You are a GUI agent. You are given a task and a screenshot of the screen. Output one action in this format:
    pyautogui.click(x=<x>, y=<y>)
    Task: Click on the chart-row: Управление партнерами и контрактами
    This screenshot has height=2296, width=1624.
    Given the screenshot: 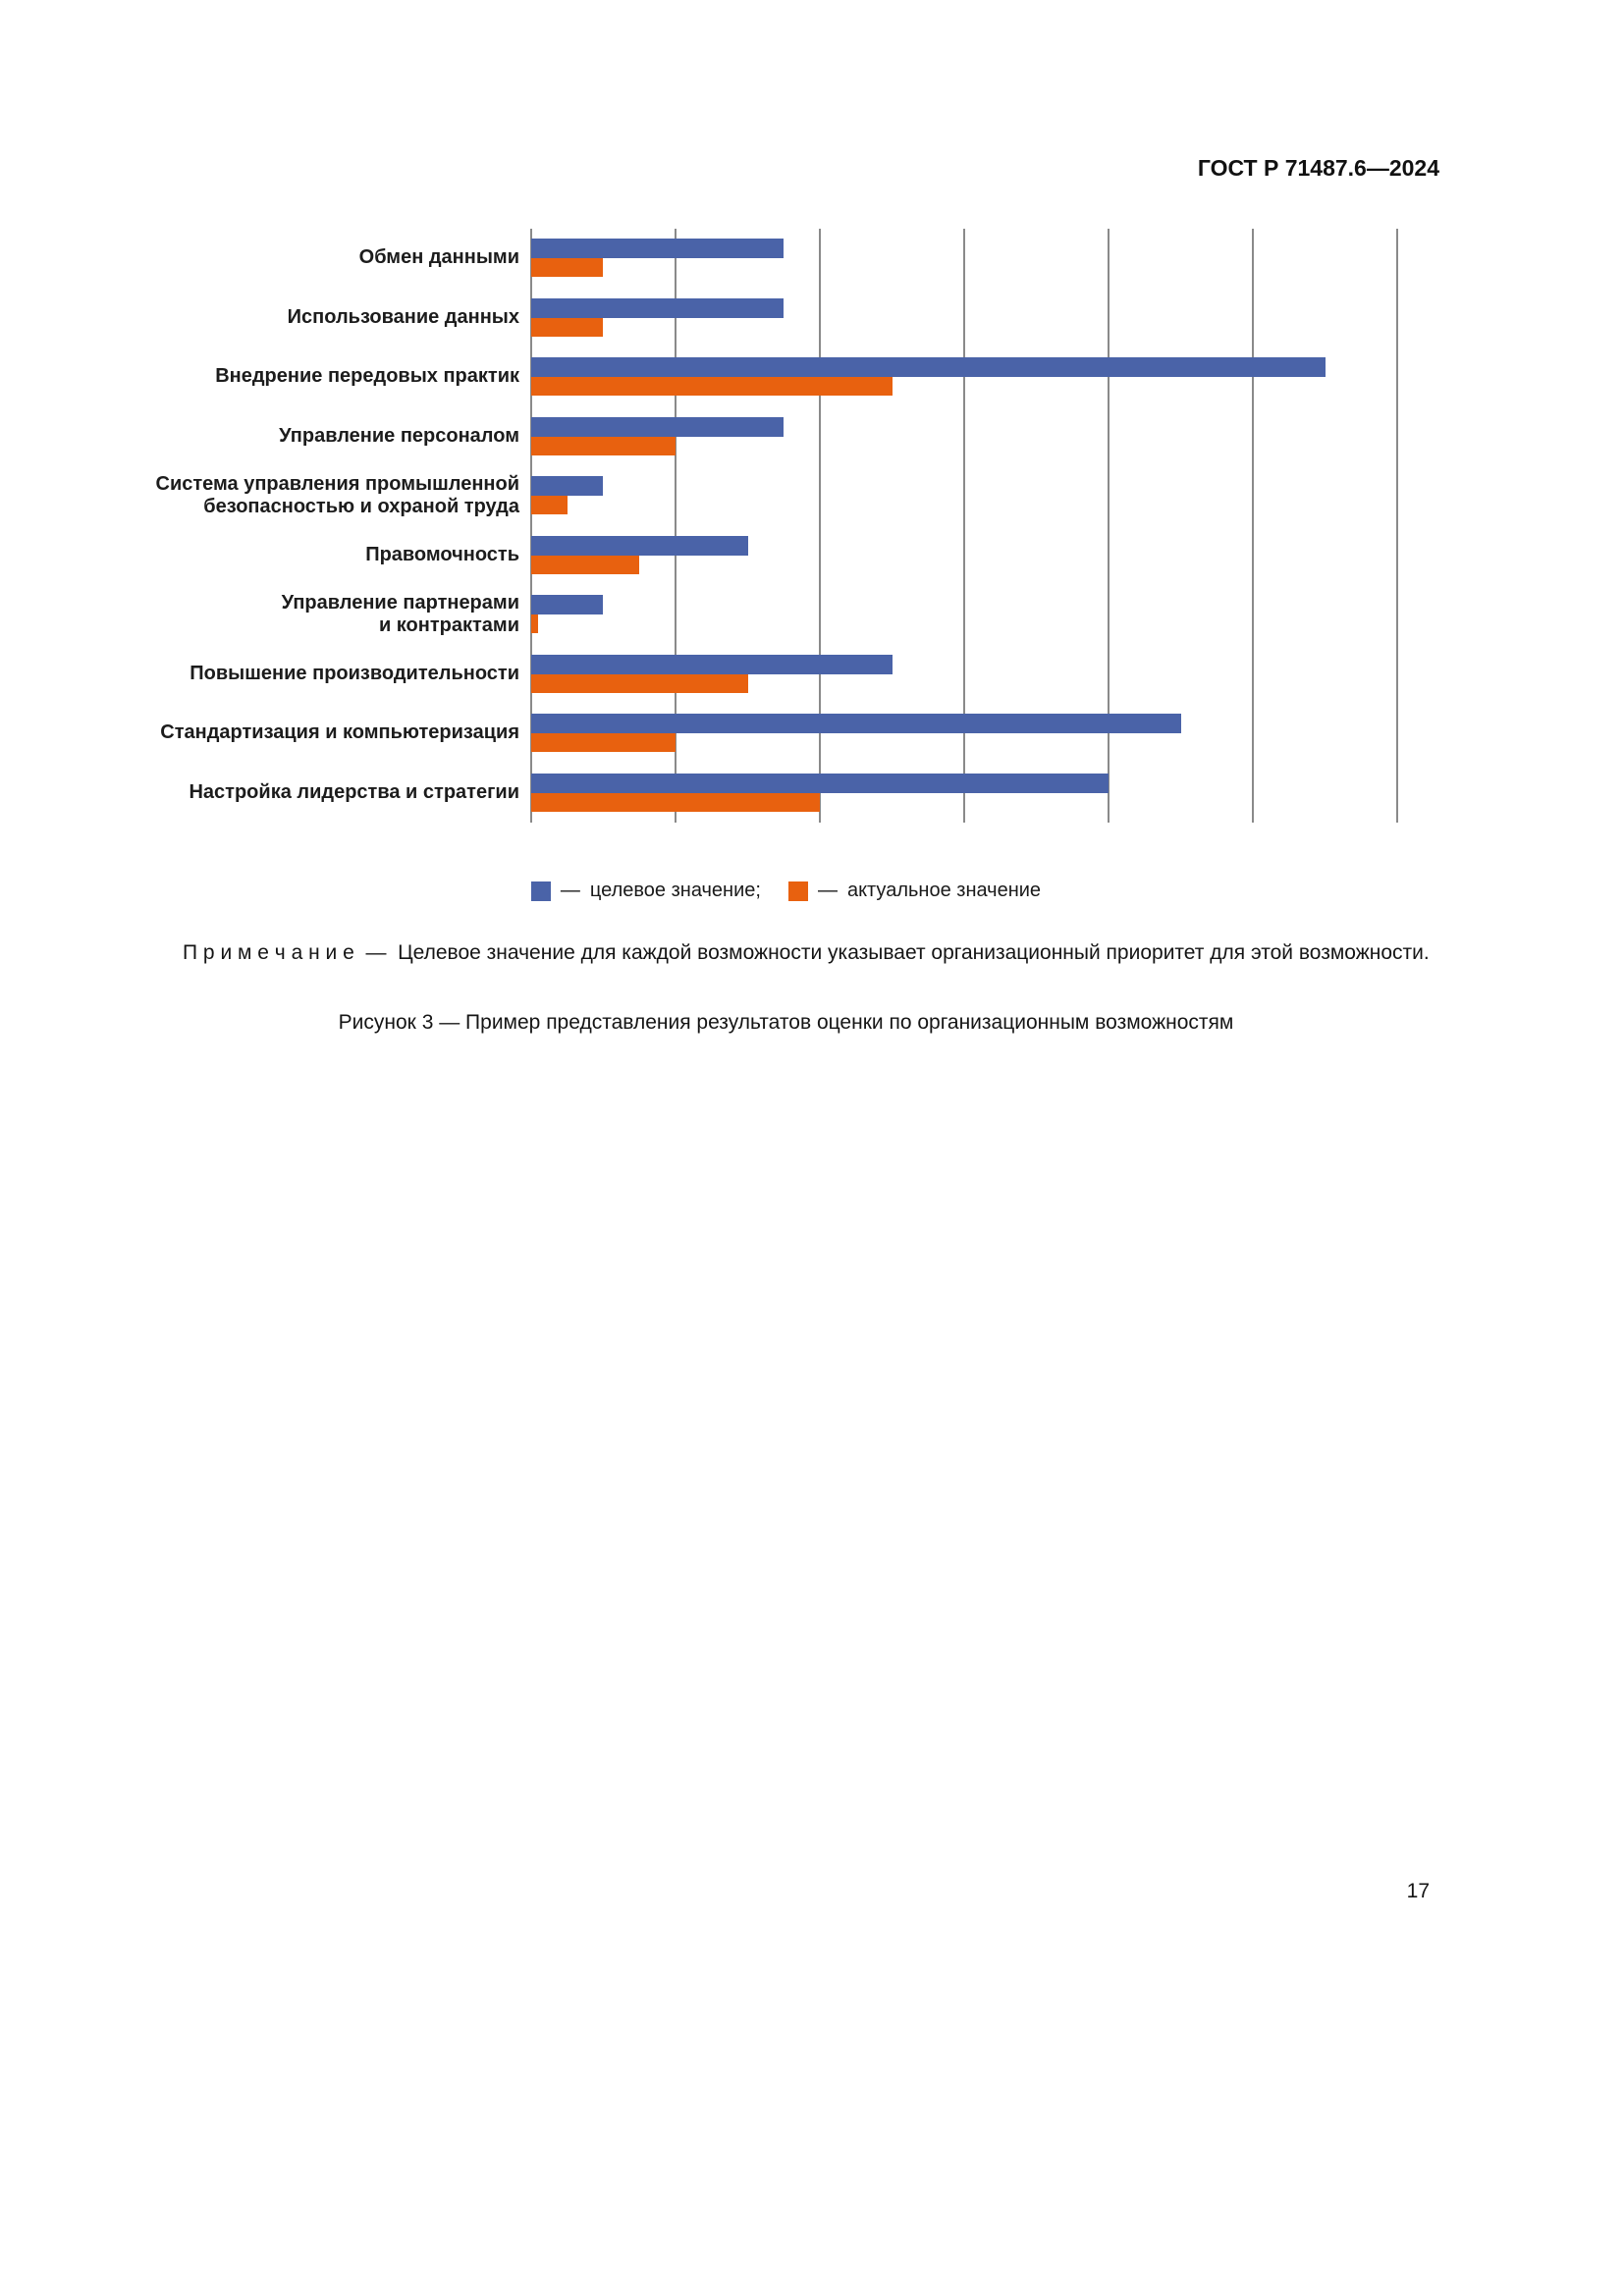 What is the action you would take?
    pyautogui.click(x=757, y=615)
    